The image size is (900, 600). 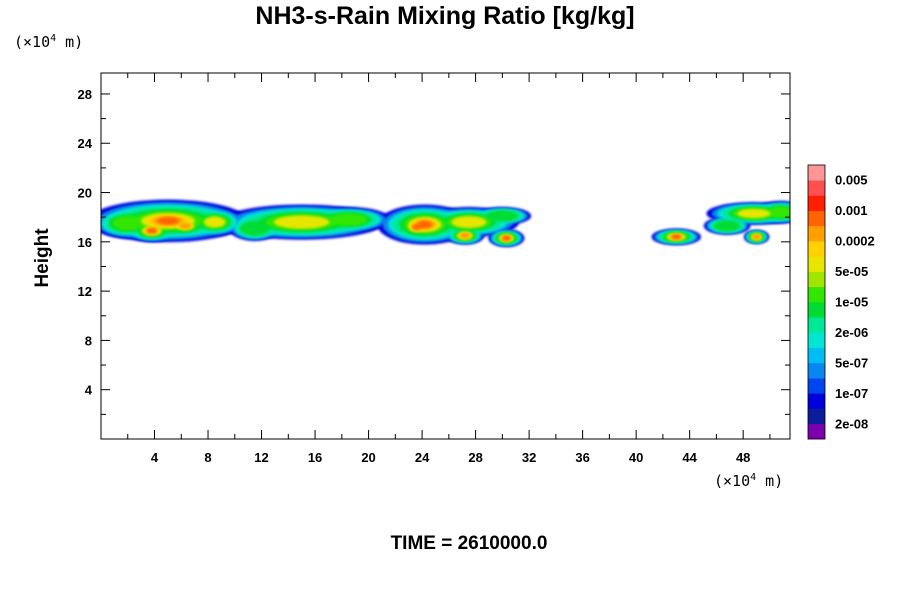 I want to click on colorbar-label: 2e-06, so click(x=851, y=332).